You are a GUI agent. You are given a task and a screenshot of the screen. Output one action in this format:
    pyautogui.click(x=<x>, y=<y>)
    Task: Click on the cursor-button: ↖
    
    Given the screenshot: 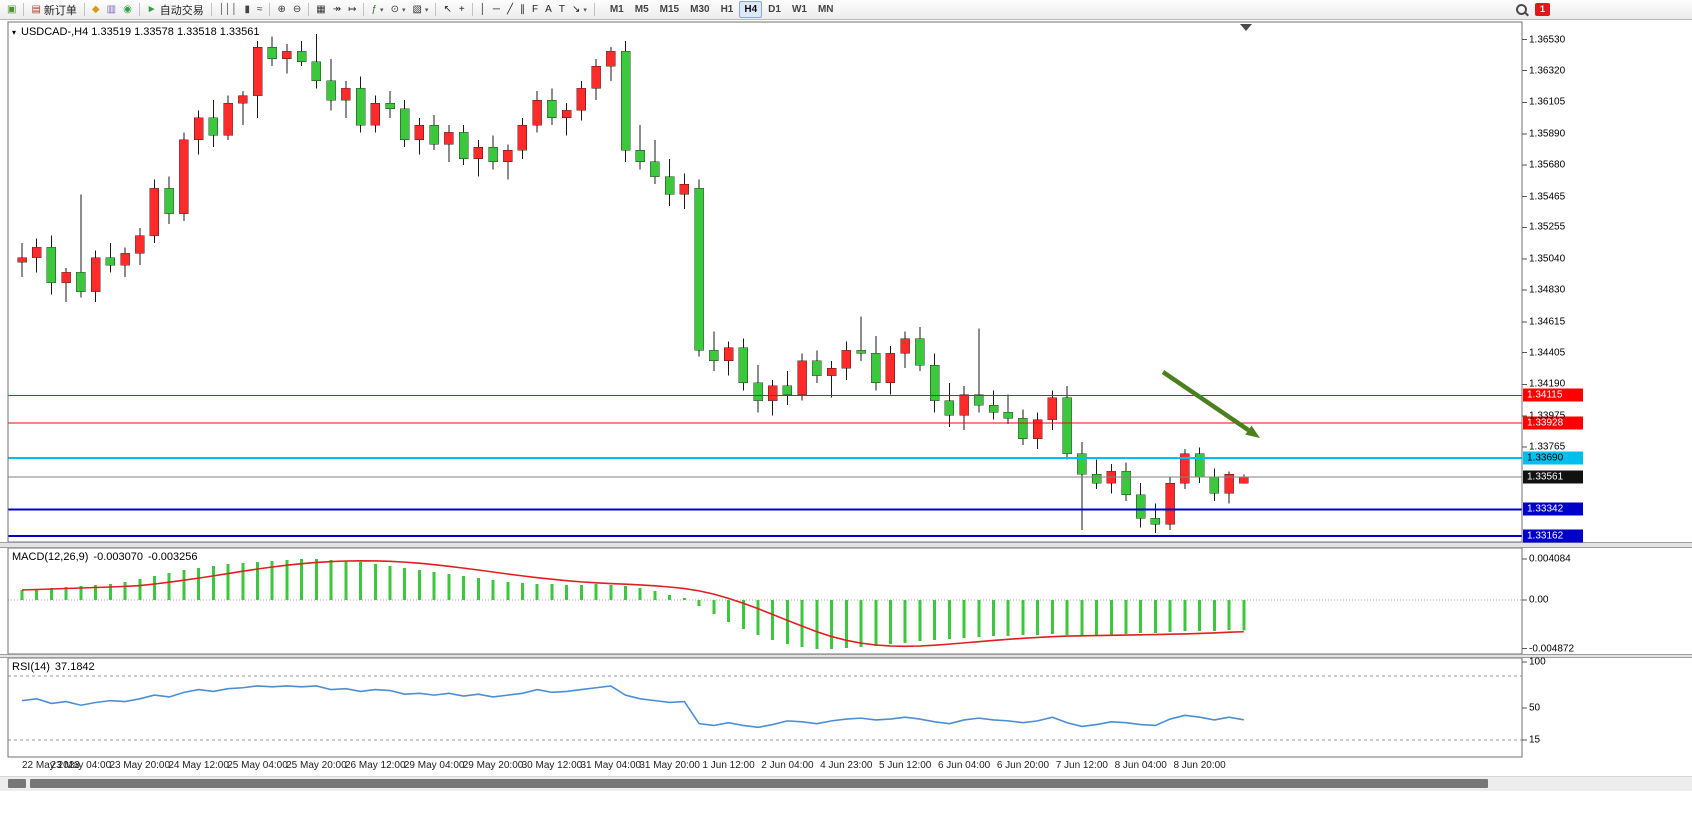 What is the action you would take?
    pyautogui.click(x=447, y=10)
    